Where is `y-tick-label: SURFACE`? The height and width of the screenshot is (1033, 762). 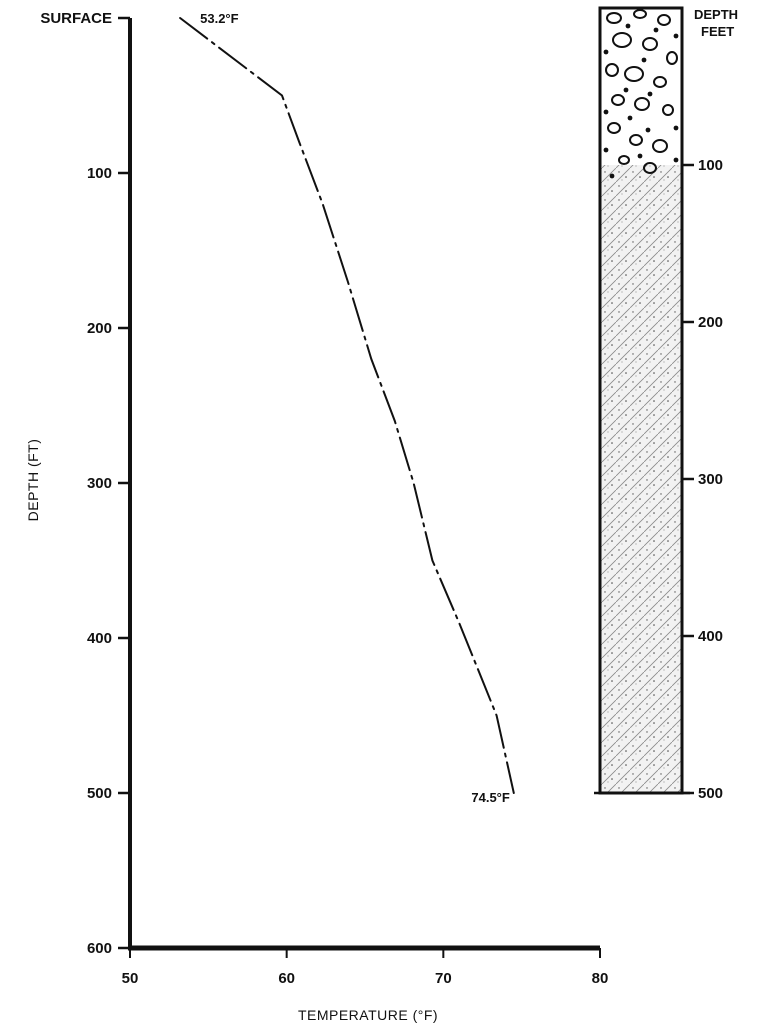 y-tick-label: SURFACE is located at coordinates (76, 18).